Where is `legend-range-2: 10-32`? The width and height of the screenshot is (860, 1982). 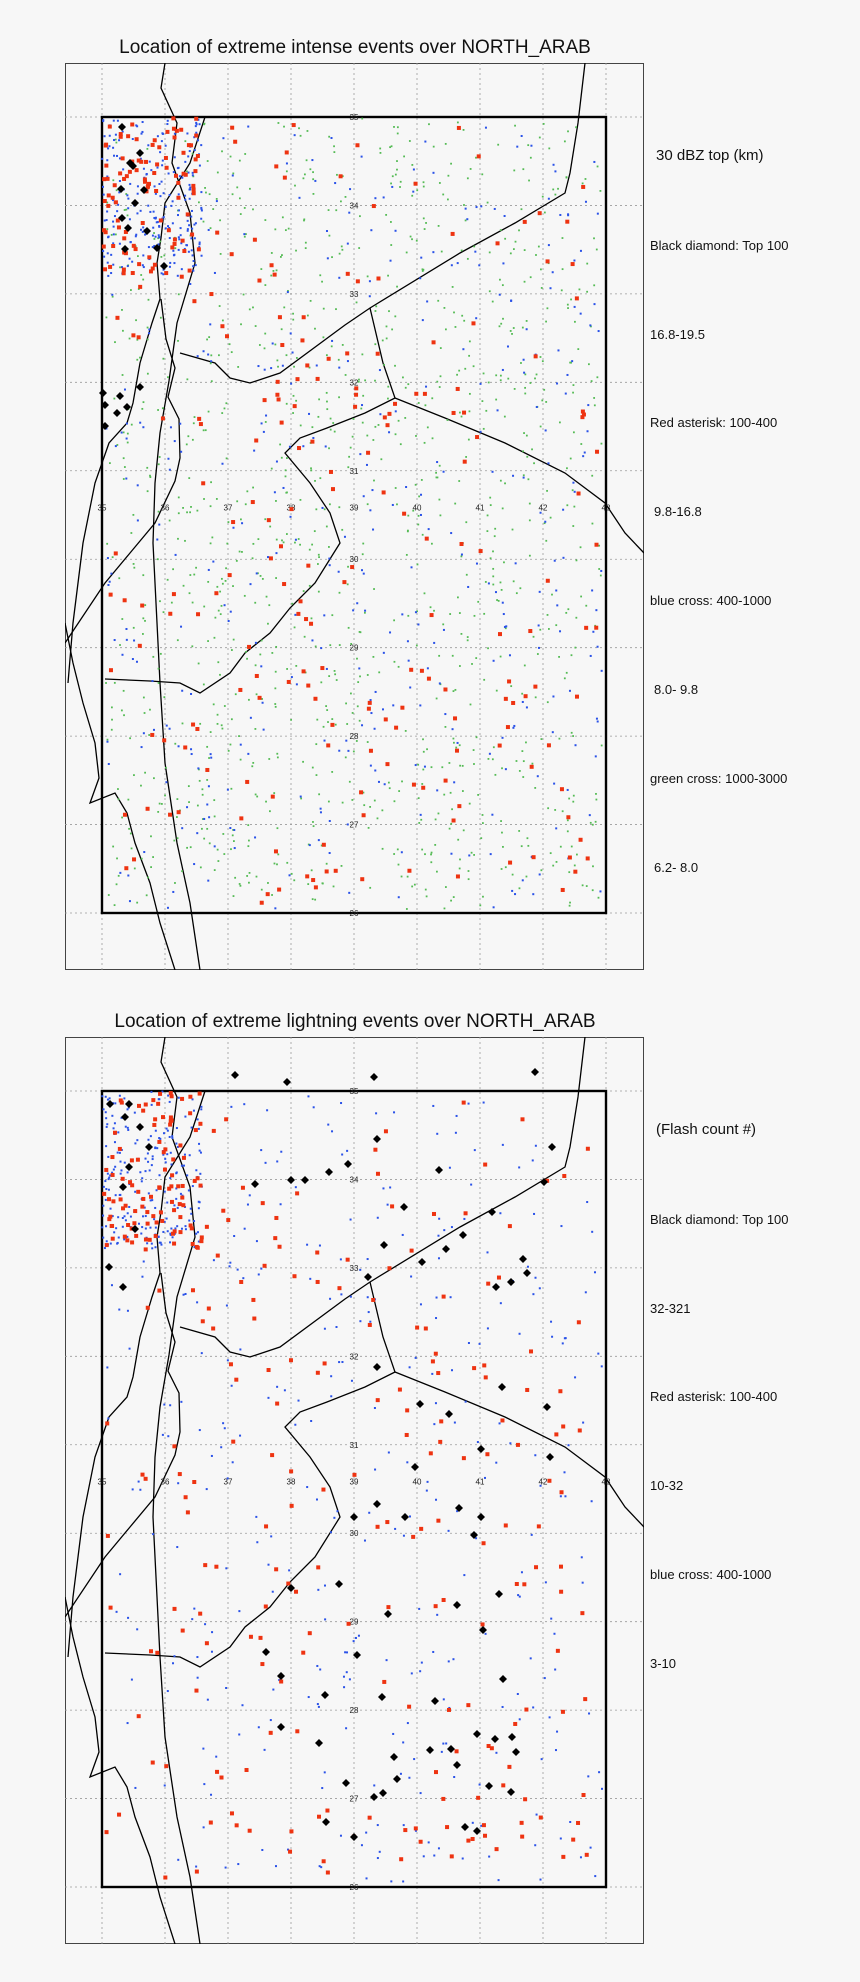
legend-range-2: 10-32 is located at coordinates (667, 1485).